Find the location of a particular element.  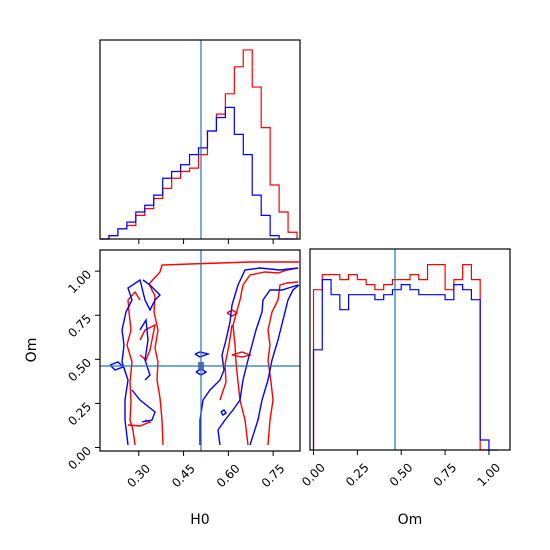

blue-contour-ml is located at coordinates (145, 349).